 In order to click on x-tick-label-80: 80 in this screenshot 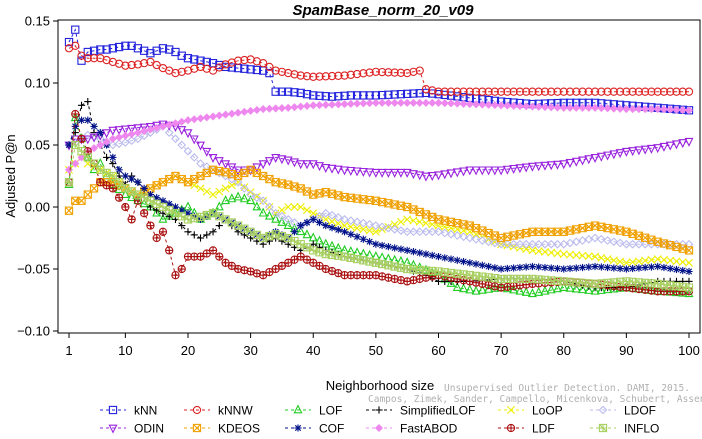, I will do `click(564, 350)`.